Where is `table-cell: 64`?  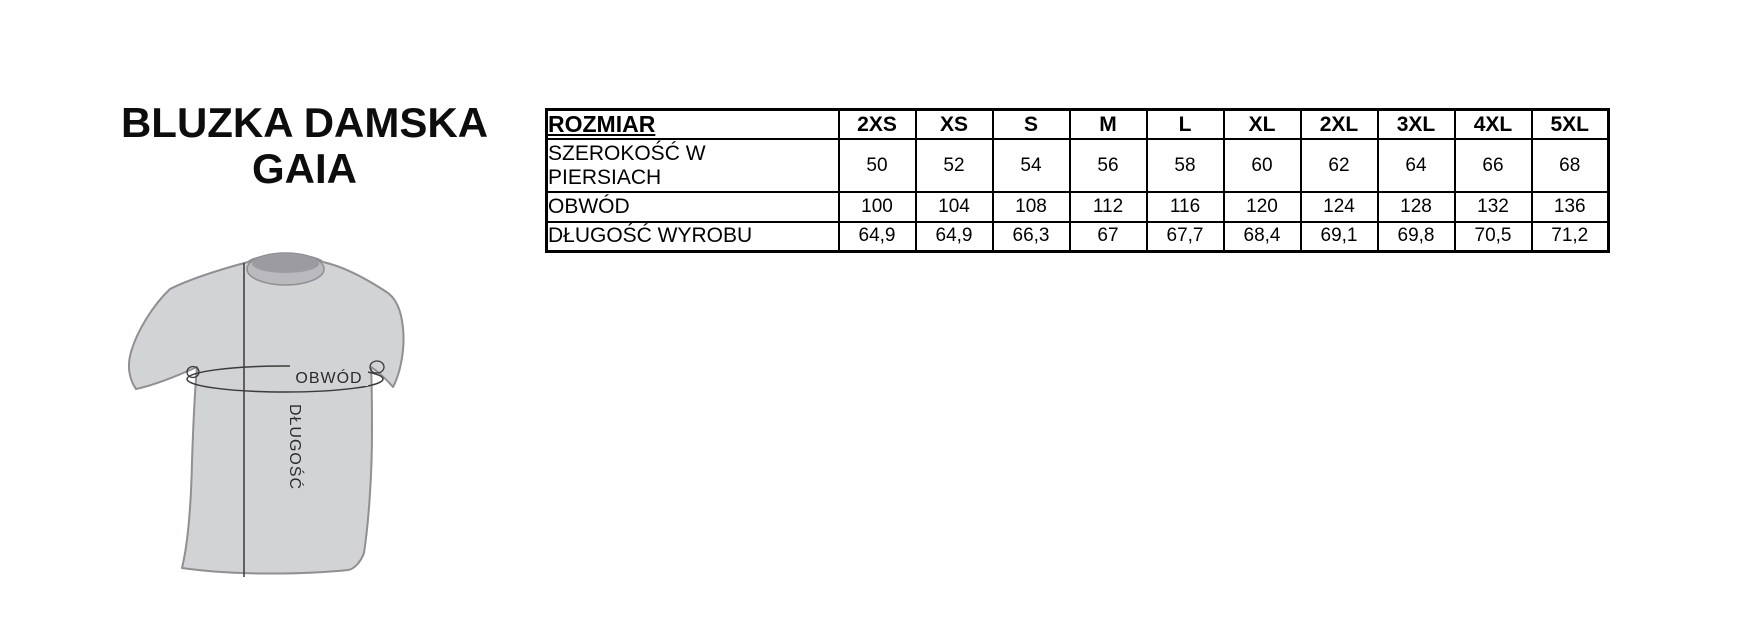
table-cell: 64 is located at coordinates (1416, 165).